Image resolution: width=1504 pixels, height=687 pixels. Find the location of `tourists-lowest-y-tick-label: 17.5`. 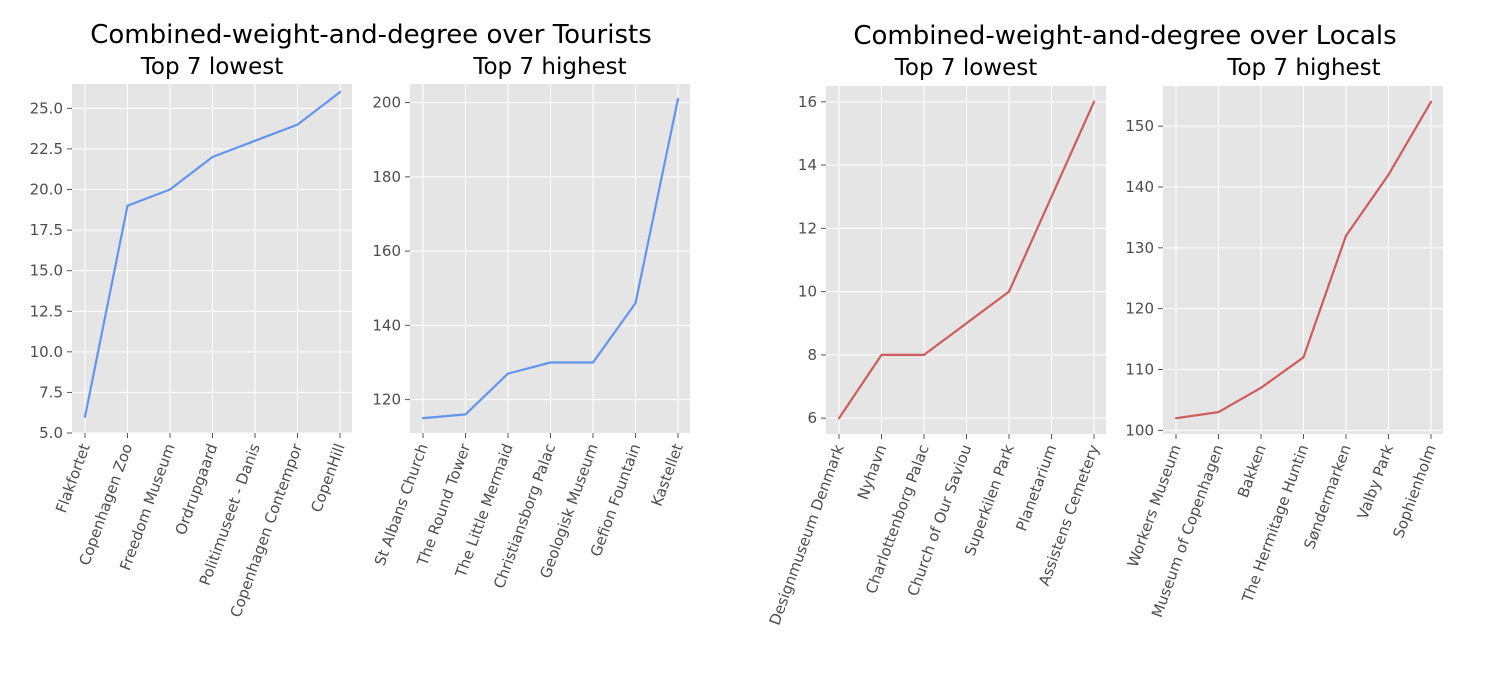

tourists-lowest-y-tick-label: 17.5 is located at coordinates (46, 230).